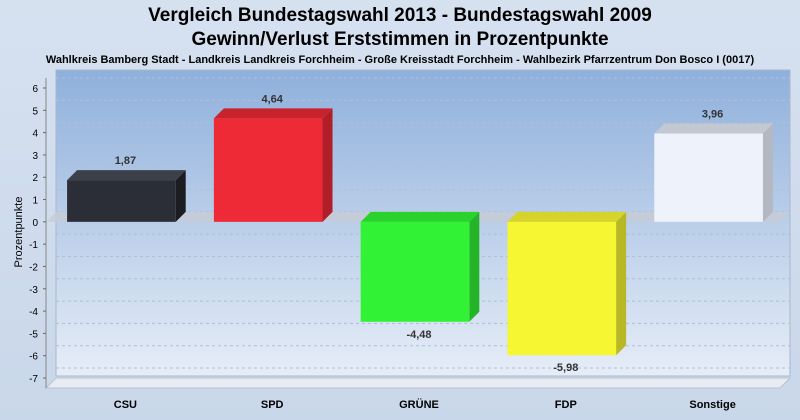 The width and height of the screenshot is (800, 420). I want to click on y-tick-label: 1, so click(35, 201).